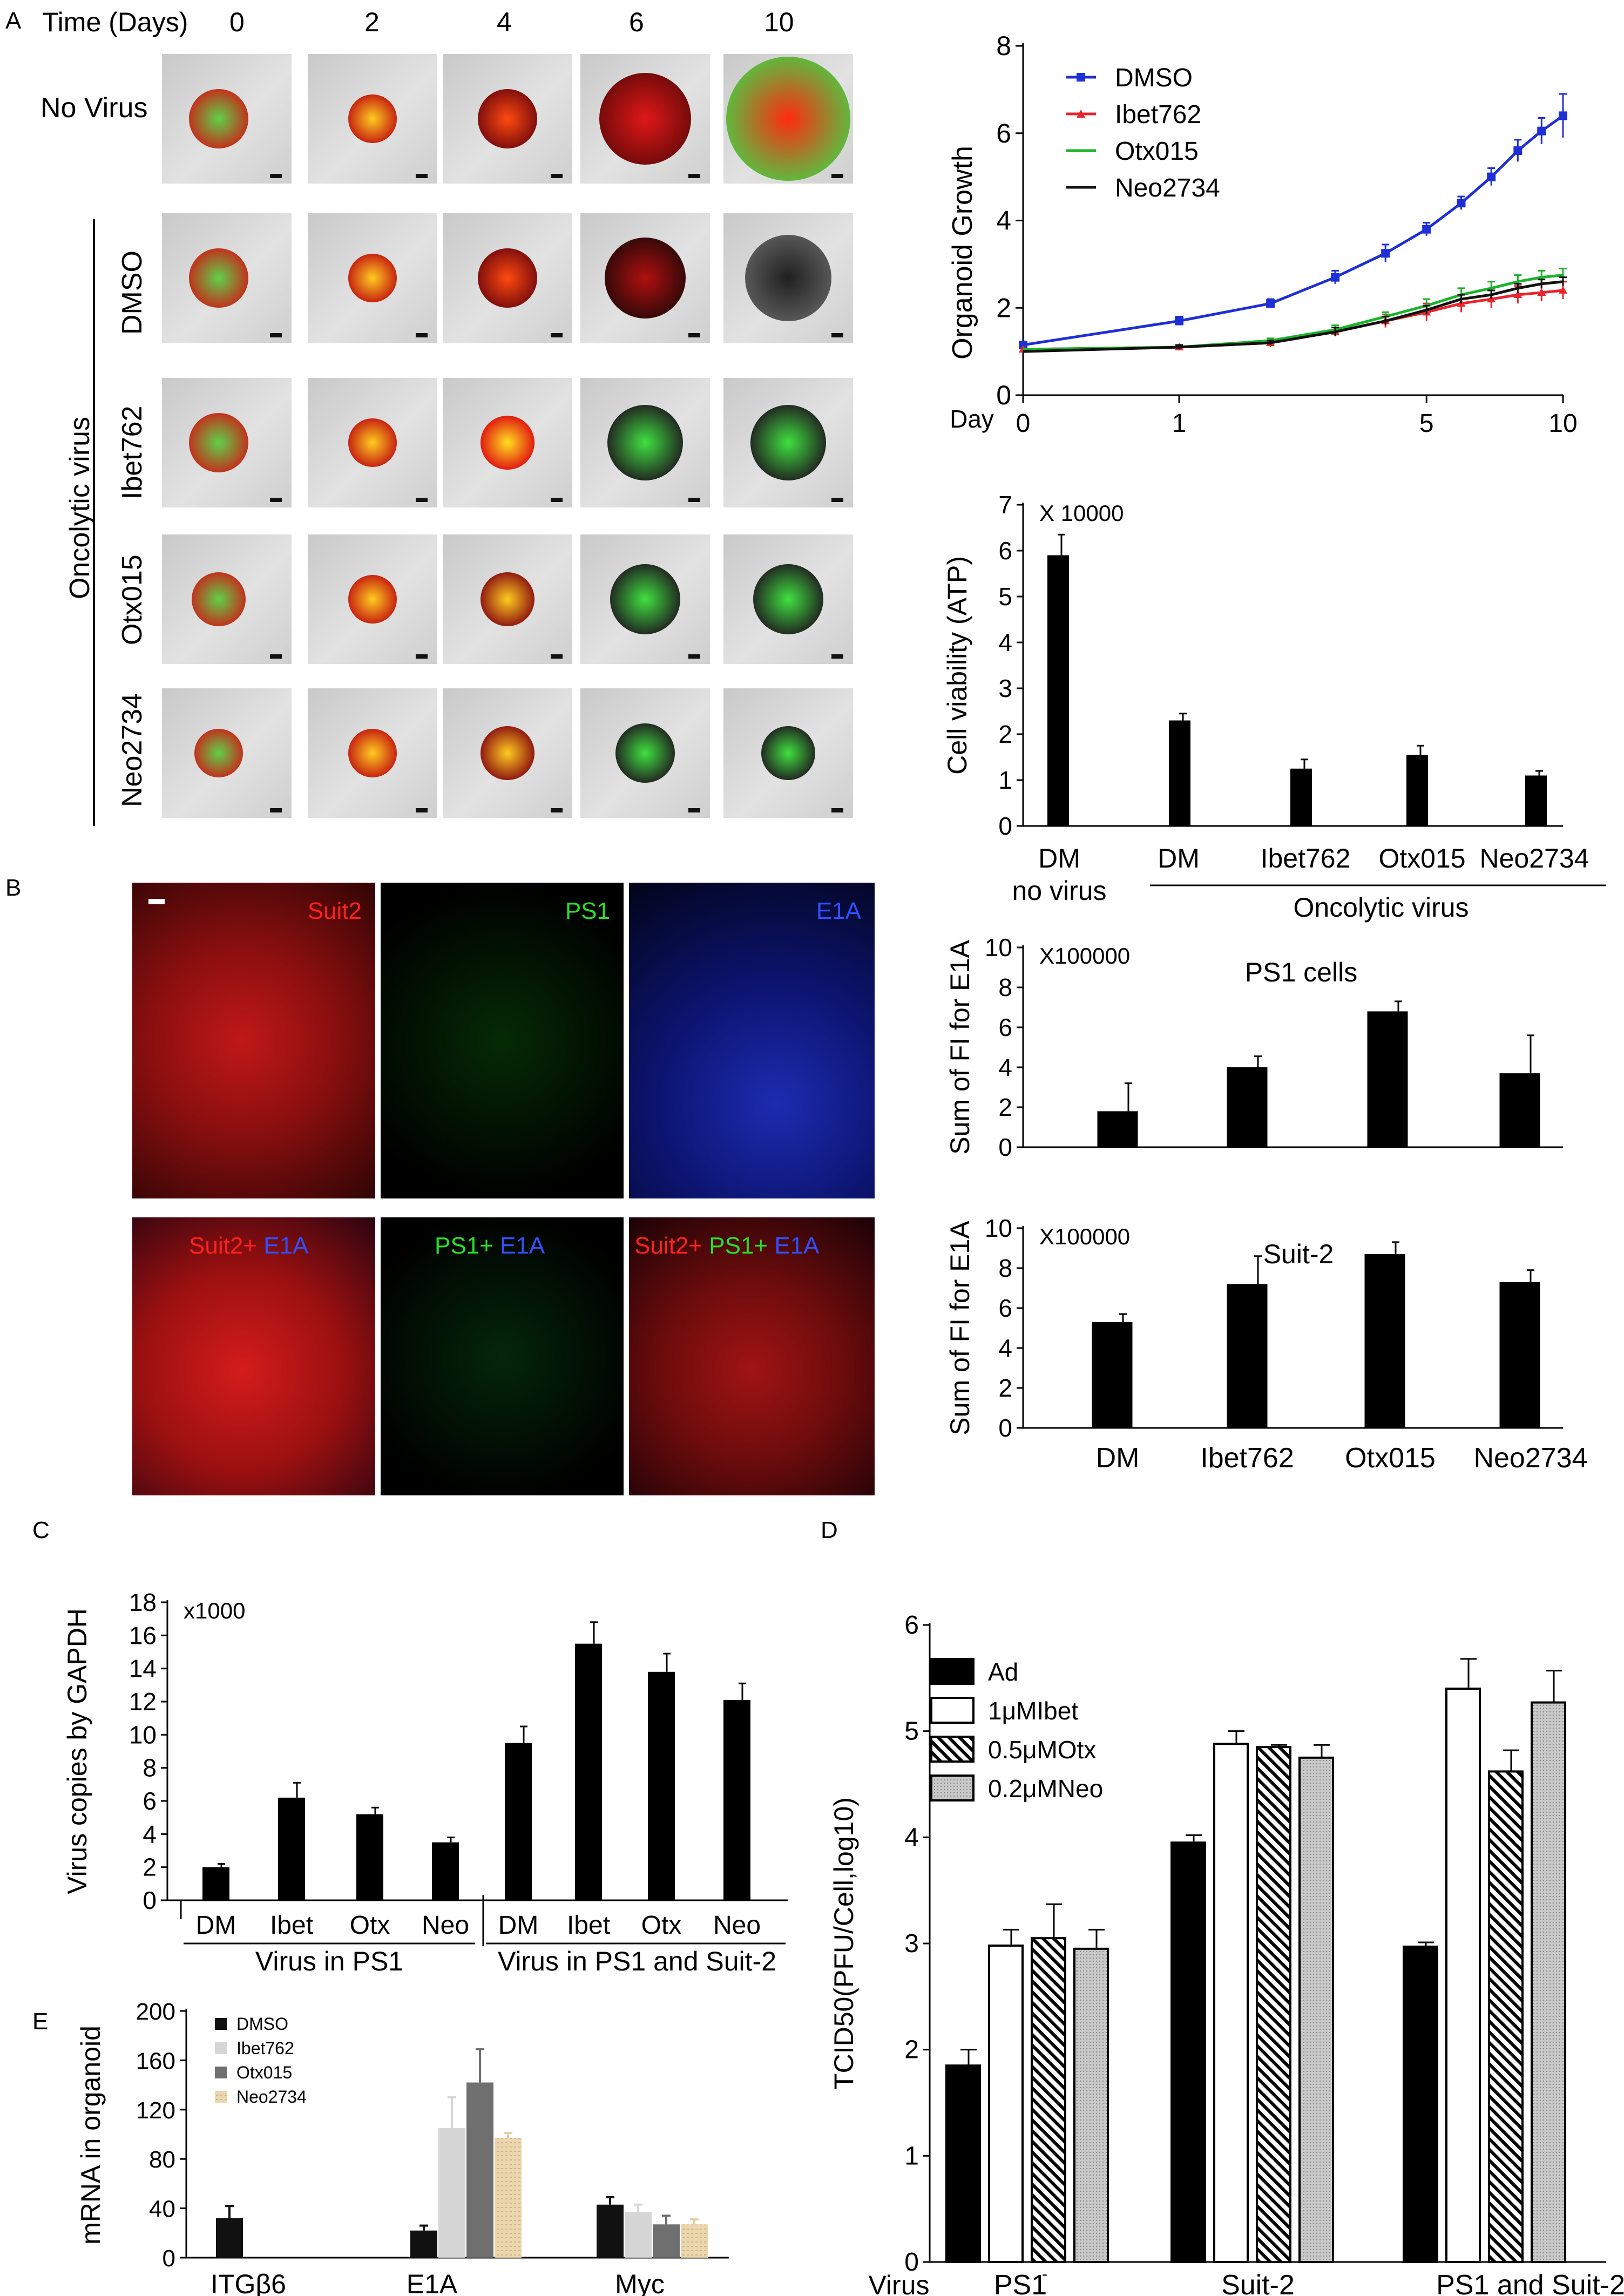 This screenshot has width=1624, height=2296. Describe the element at coordinates (1005, 505) in the screenshot. I see `y-tick-label: 7` at that location.